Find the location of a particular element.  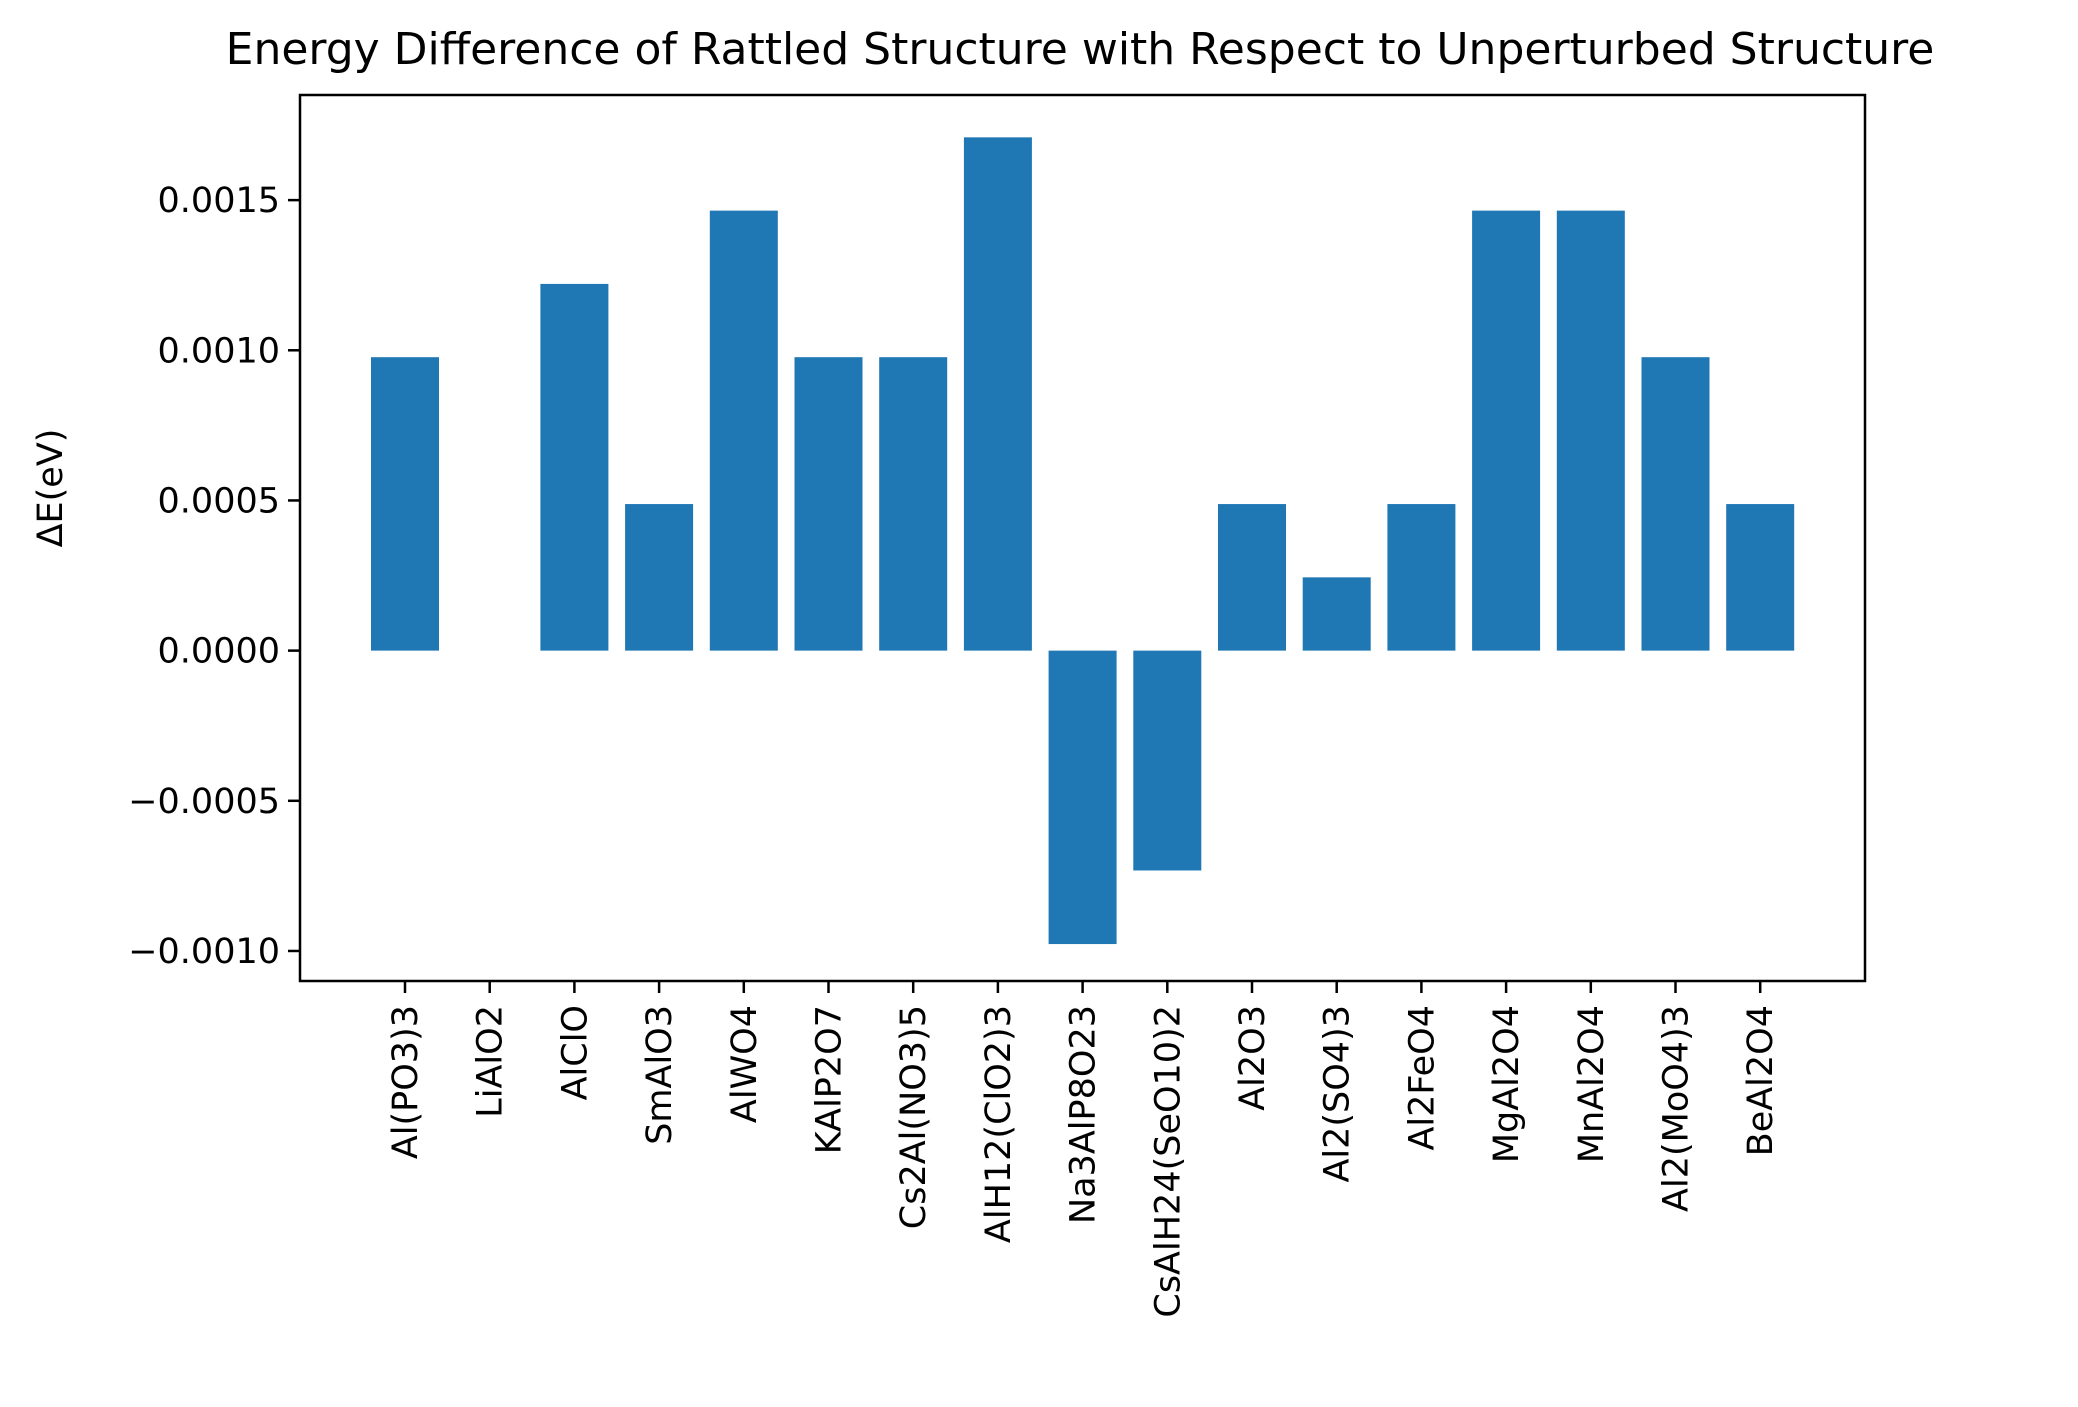

y-tick-label: 0.0000 is located at coordinates (219, 652).